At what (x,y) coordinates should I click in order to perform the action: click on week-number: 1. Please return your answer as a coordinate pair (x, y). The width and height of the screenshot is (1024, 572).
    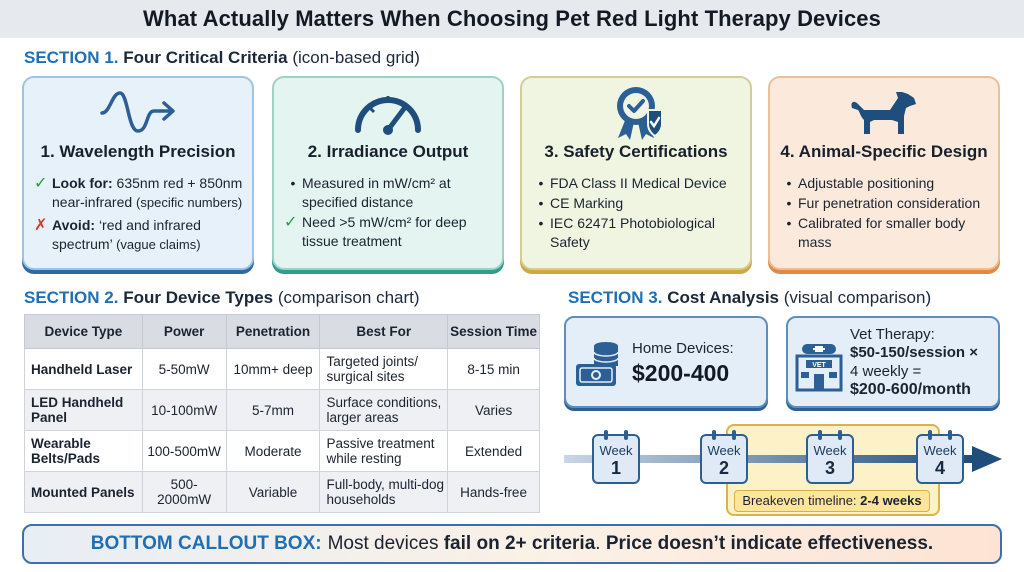
    Looking at the image, I should click on (615, 468).